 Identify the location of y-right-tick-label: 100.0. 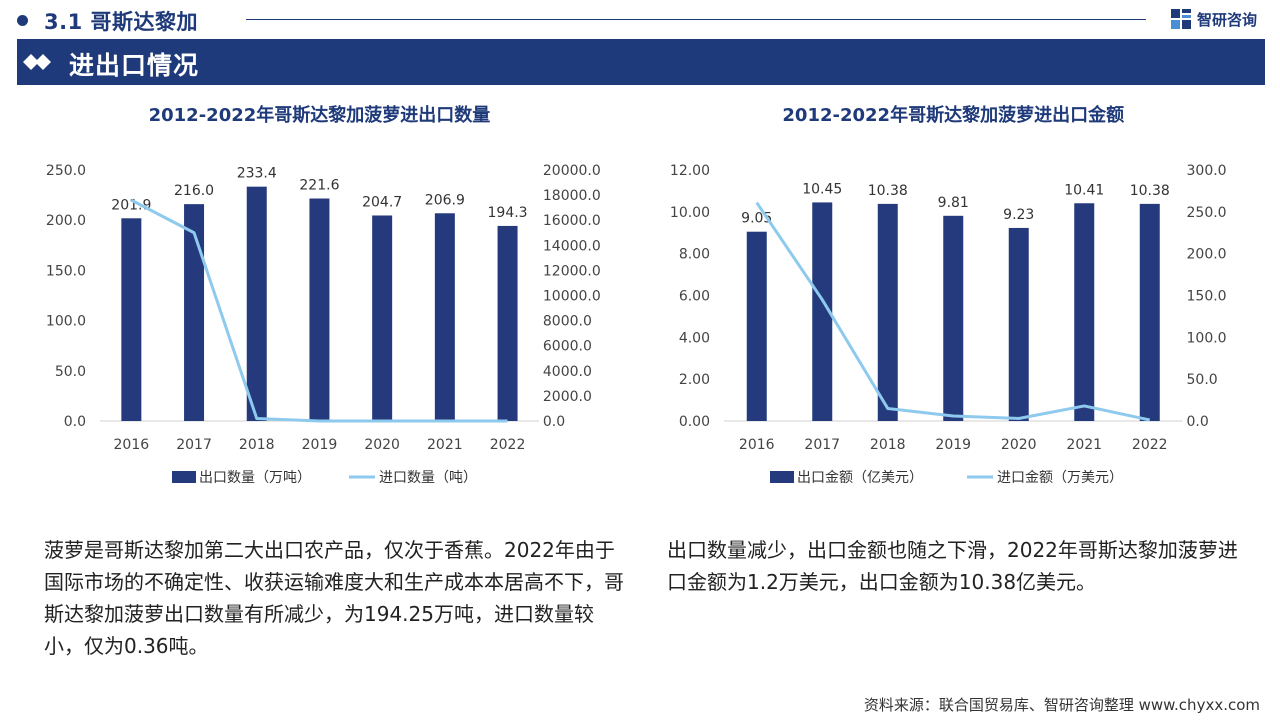
(1207, 338).